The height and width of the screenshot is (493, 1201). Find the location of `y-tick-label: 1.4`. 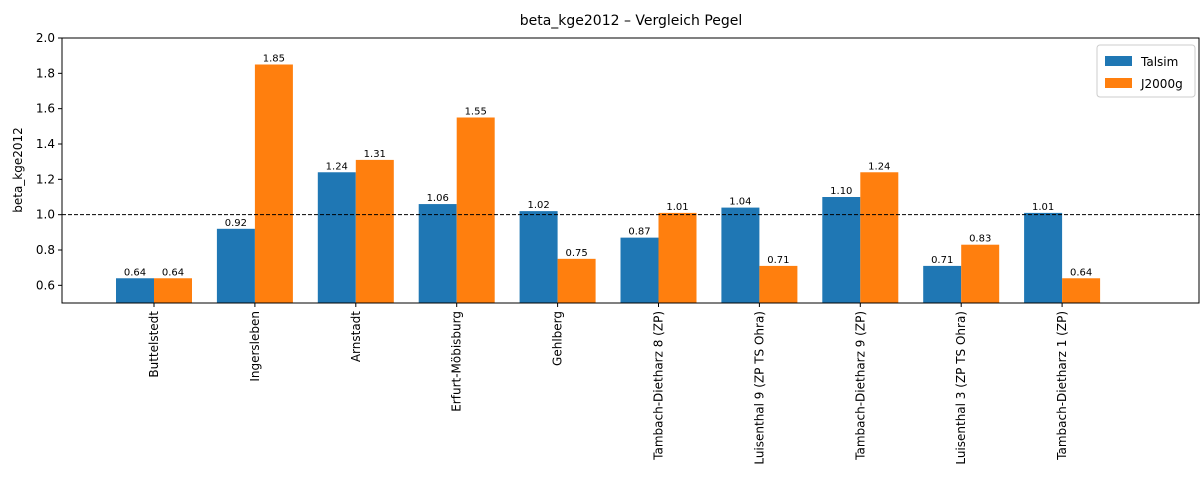

y-tick-label: 1.4 is located at coordinates (45, 144).